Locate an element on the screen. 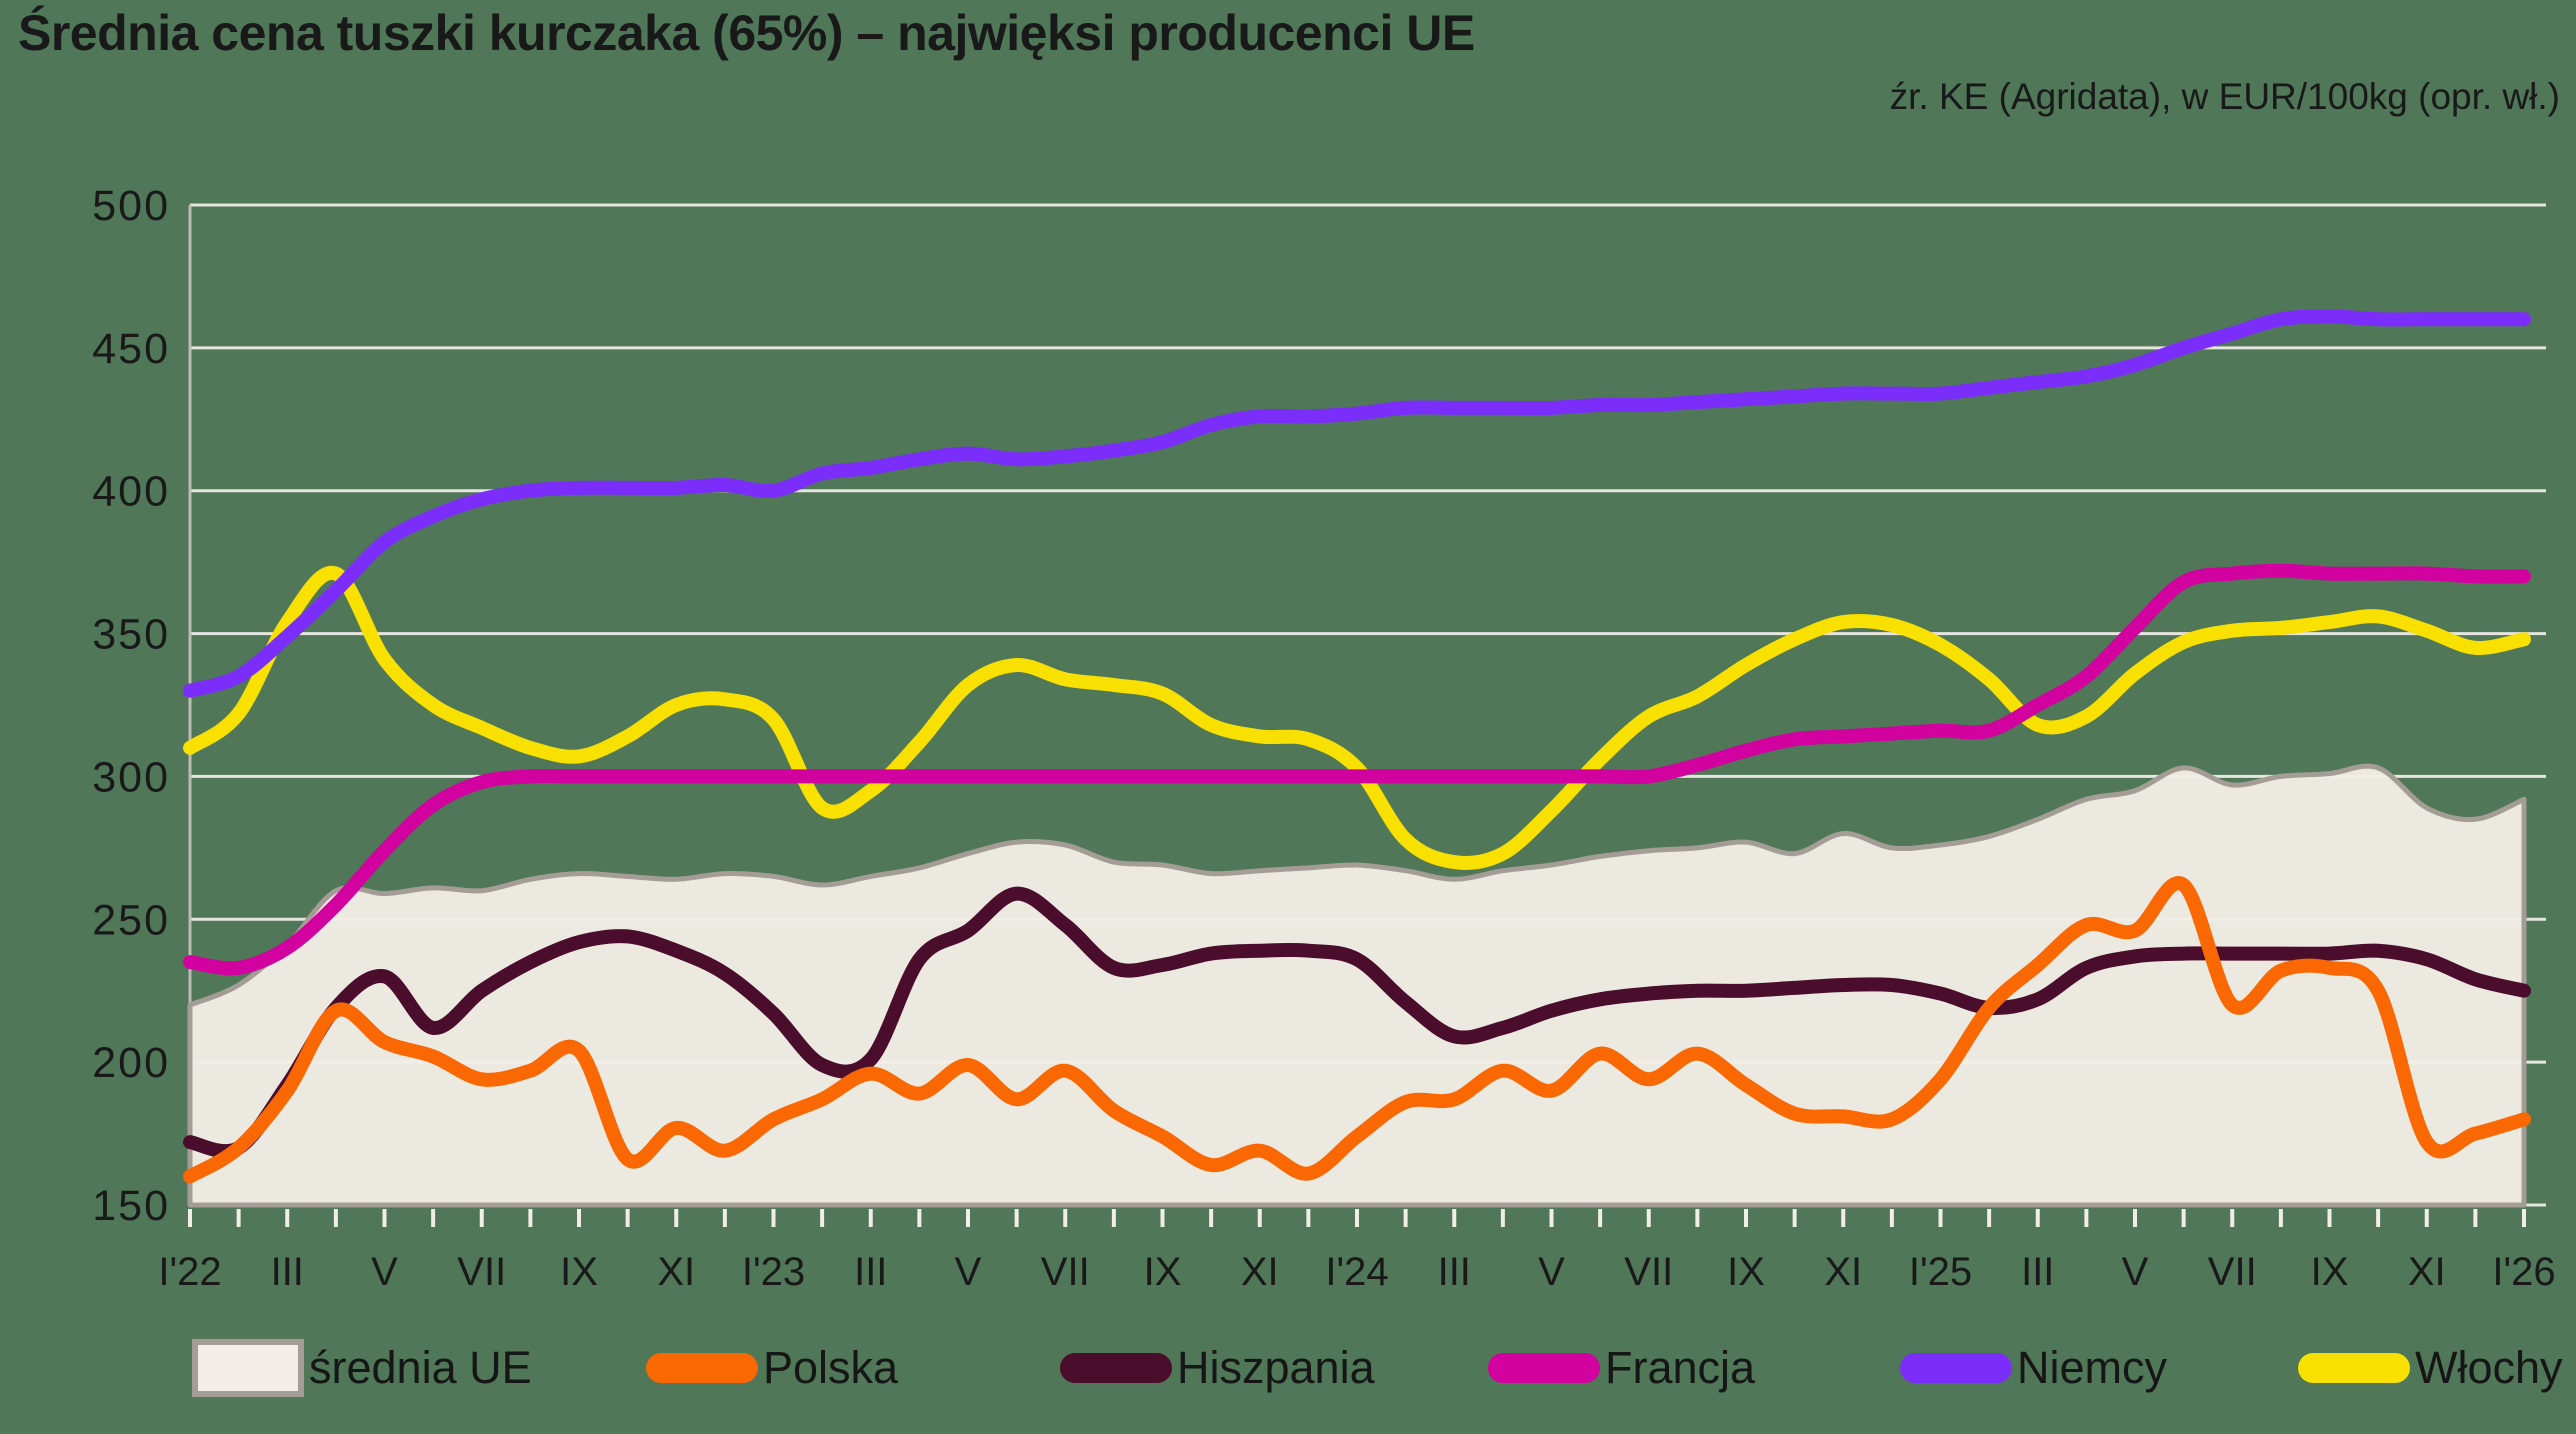 This screenshot has height=1434, width=2576. y-axis-label-300: 300 is located at coordinates (131, 777).